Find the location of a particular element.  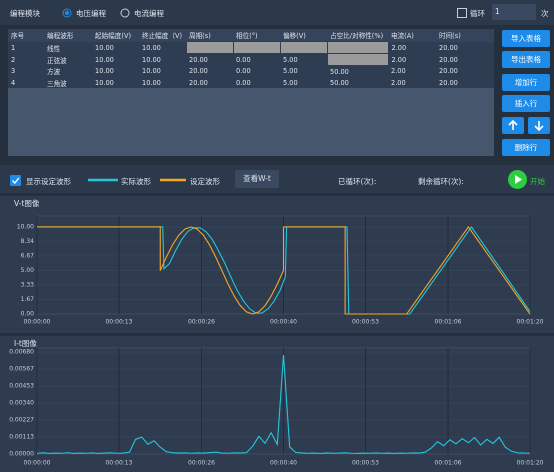

checkbox-checked is located at coordinates (15, 180).